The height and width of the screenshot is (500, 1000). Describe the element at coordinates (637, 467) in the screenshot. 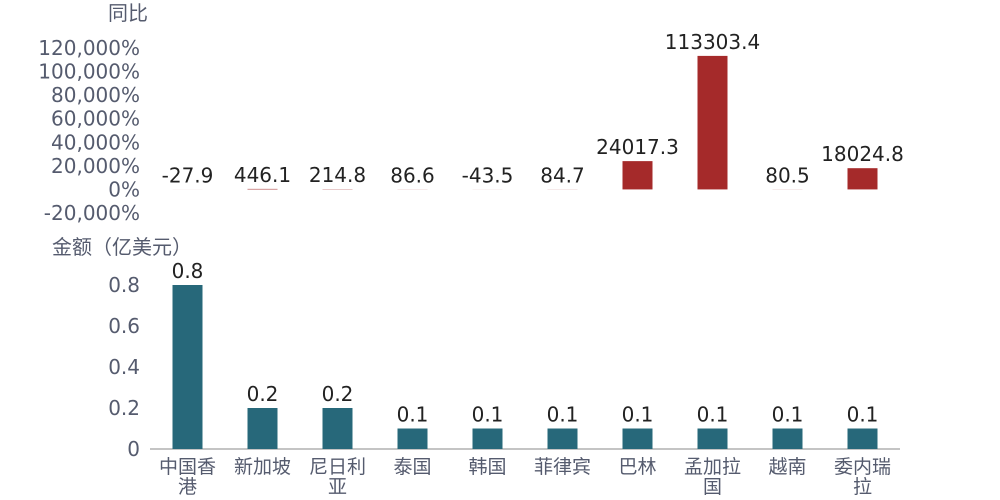

I see `x-category-label: 巴林` at that location.